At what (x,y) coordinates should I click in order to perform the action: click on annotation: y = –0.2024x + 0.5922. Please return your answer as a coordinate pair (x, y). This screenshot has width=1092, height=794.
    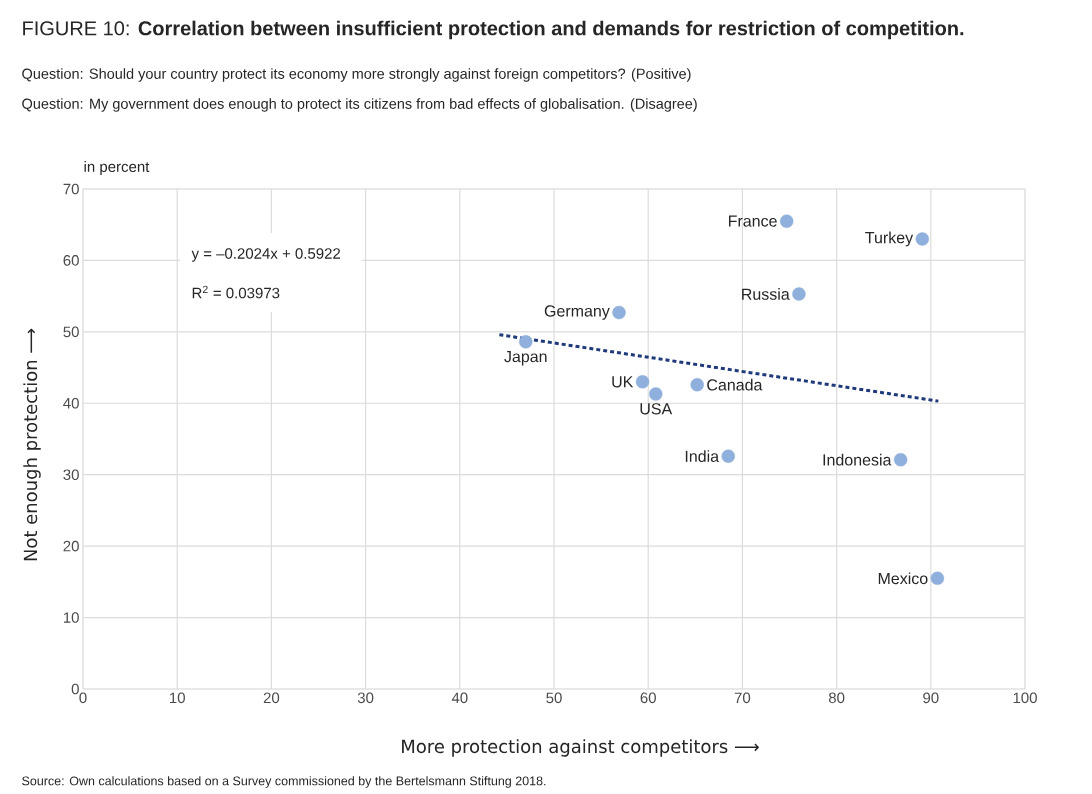
    Looking at the image, I should click on (266, 255).